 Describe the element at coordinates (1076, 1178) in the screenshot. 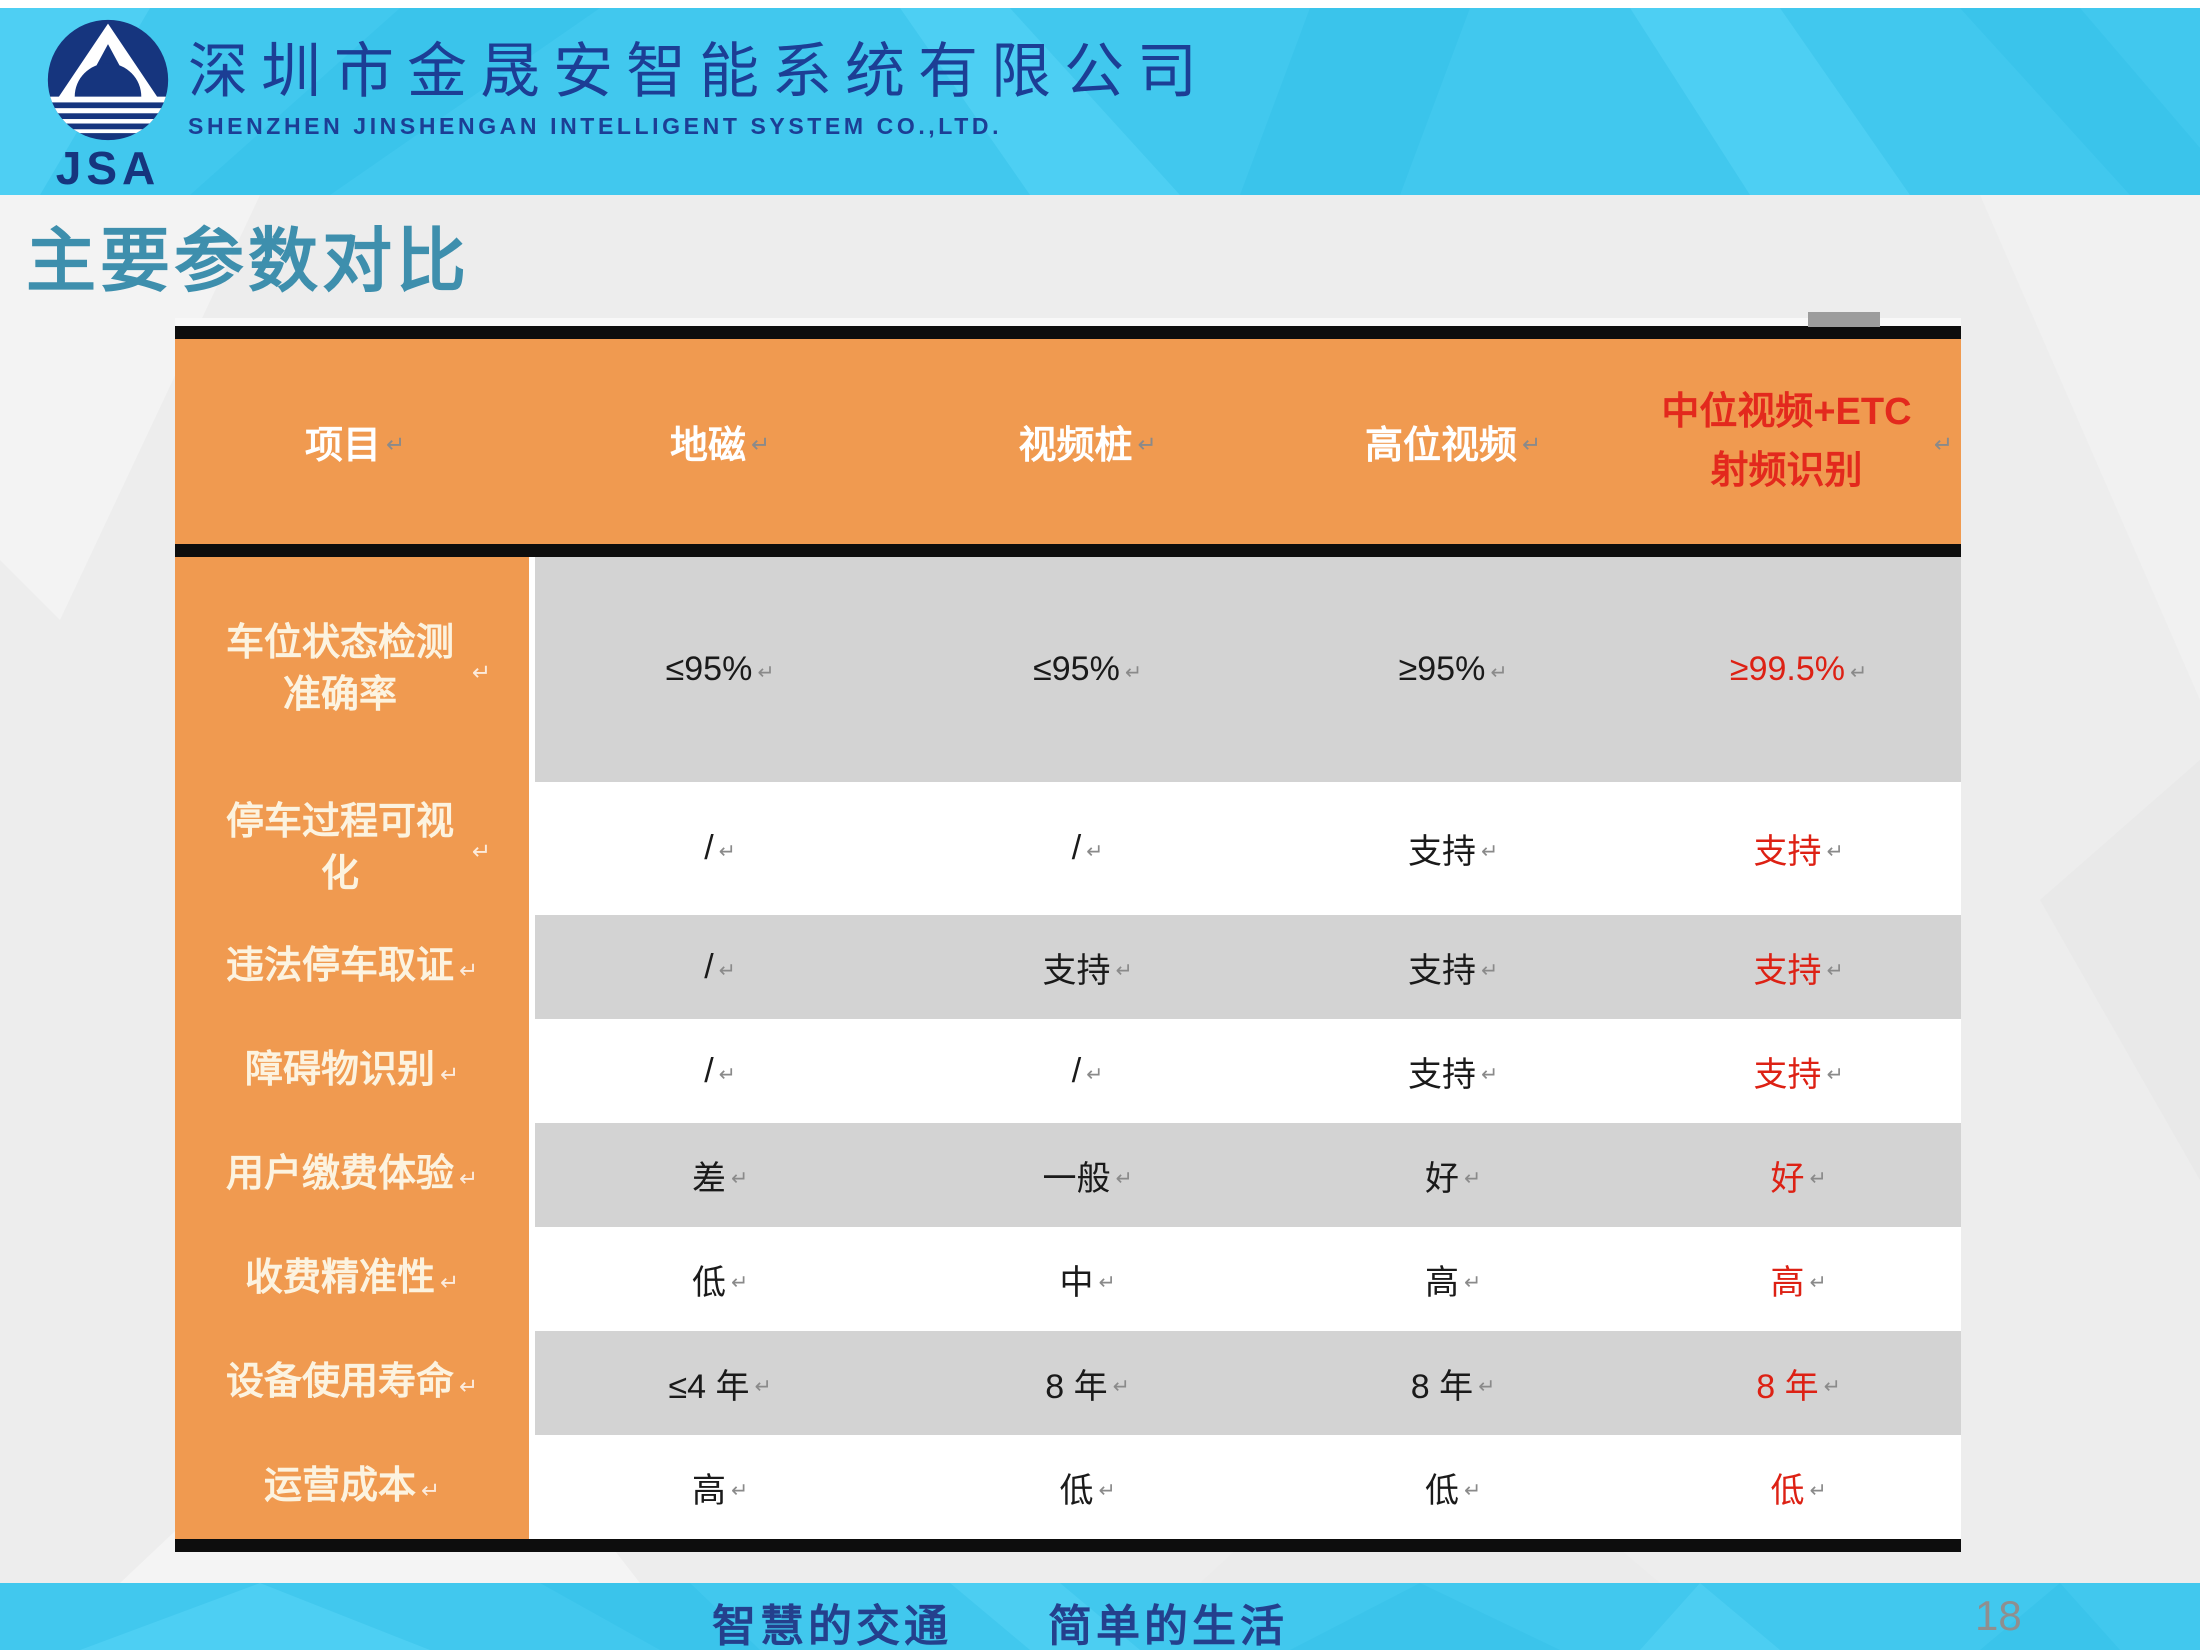

I see `cell-value: 一般` at that location.